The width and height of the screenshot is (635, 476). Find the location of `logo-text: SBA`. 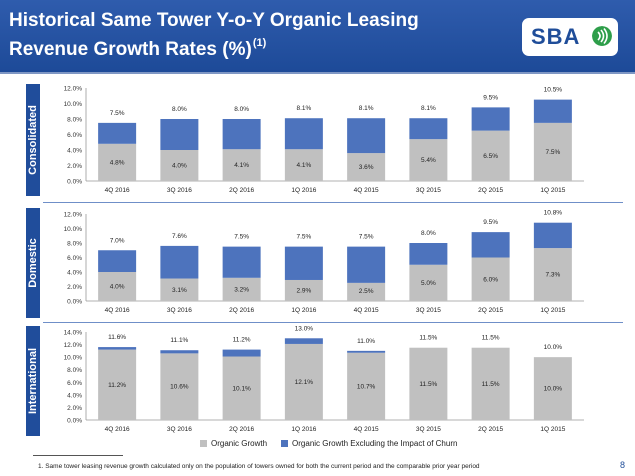

logo-text: SBA is located at coordinates (556, 36).